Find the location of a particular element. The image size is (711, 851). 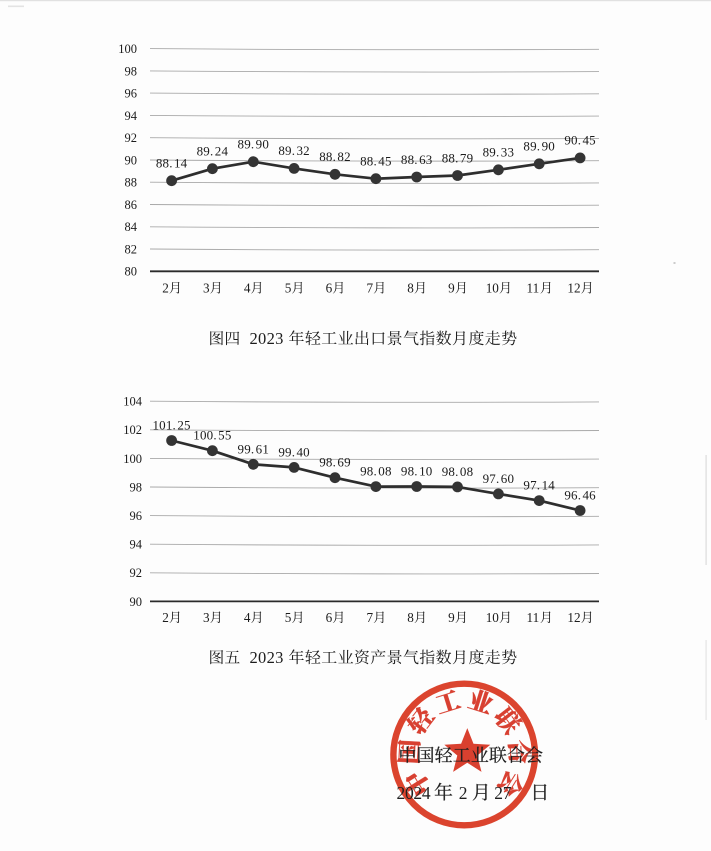

svg-text: 98.69 is located at coordinates (335, 462).